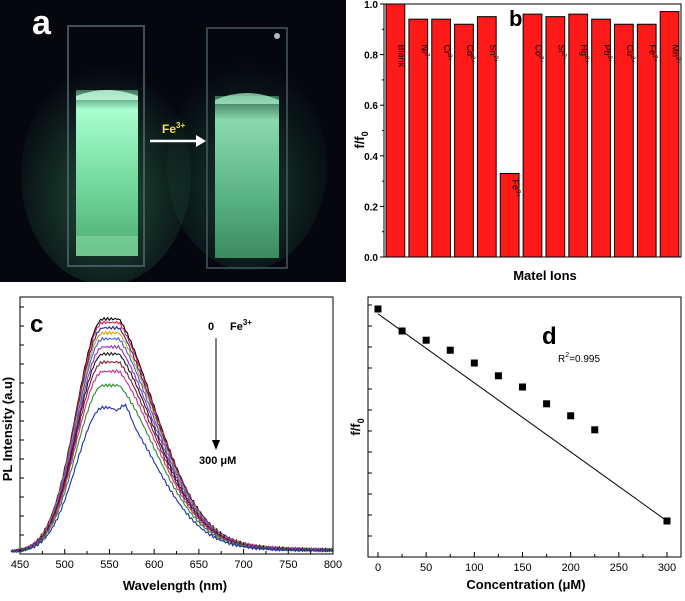 The height and width of the screenshot is (601, 685). Describe the element at coordinates (539, 53) in the screenshot. I see `bar-label-6: Co2+` at that location.